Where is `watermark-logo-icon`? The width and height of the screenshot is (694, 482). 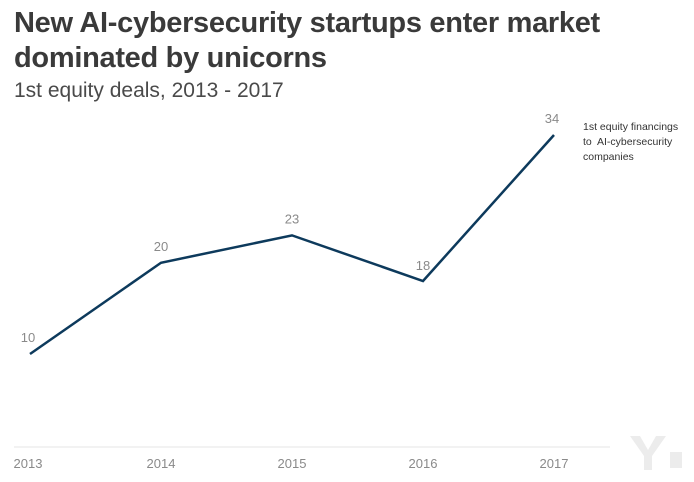 watermark-logo-icon is located at coordinates (656, 453).